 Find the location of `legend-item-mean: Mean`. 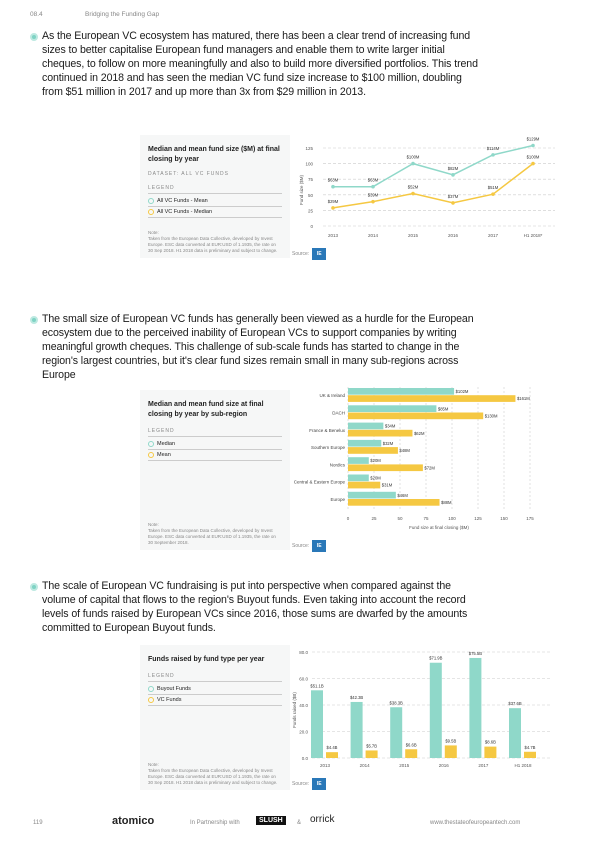

legend-item-mean: Mean is located at coordinates (215, 455).